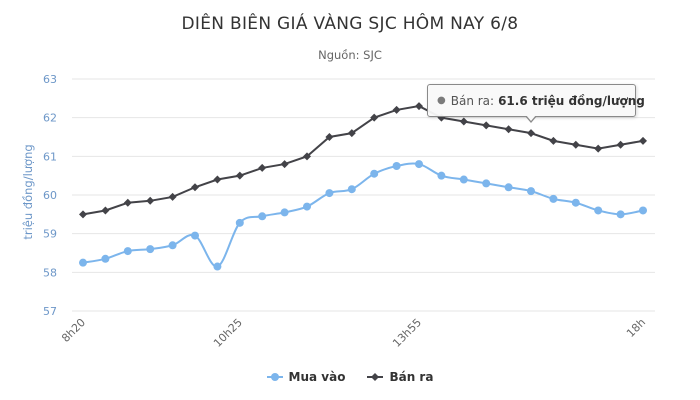 The width and height of the screenshot is (700, 400). What do you see at coordinates (407, 333) in the screenshot?
I see `x-tick-label: 13h55` at bounding box center [407, 333].